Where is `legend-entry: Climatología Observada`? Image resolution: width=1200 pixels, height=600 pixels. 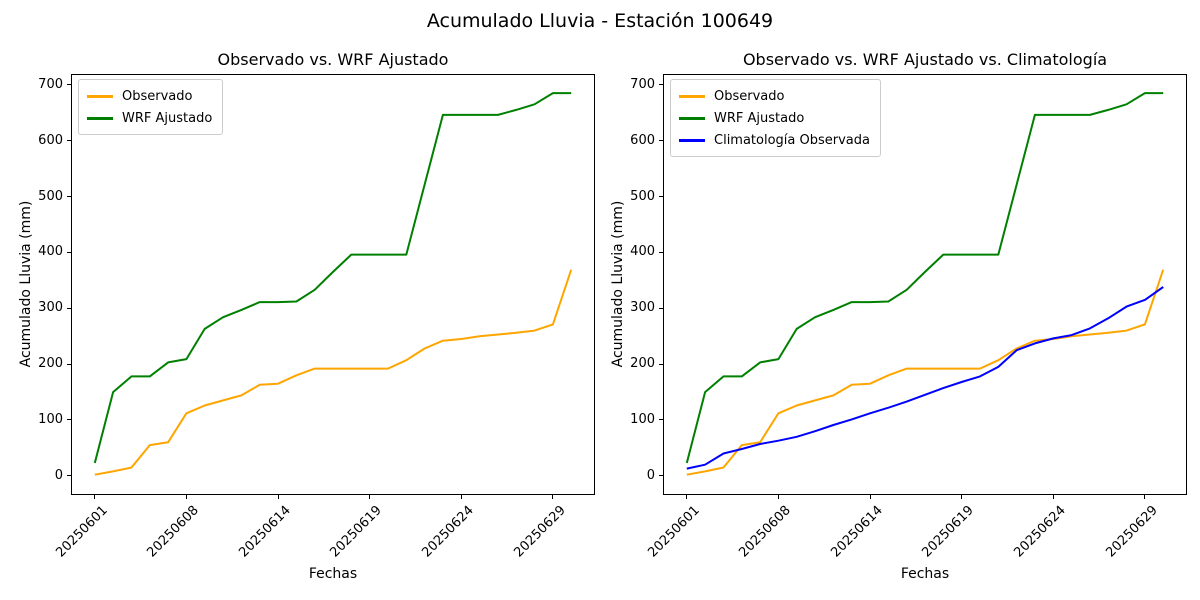 legend-entry: Climatología Observada is located at coordinates (774, 140).